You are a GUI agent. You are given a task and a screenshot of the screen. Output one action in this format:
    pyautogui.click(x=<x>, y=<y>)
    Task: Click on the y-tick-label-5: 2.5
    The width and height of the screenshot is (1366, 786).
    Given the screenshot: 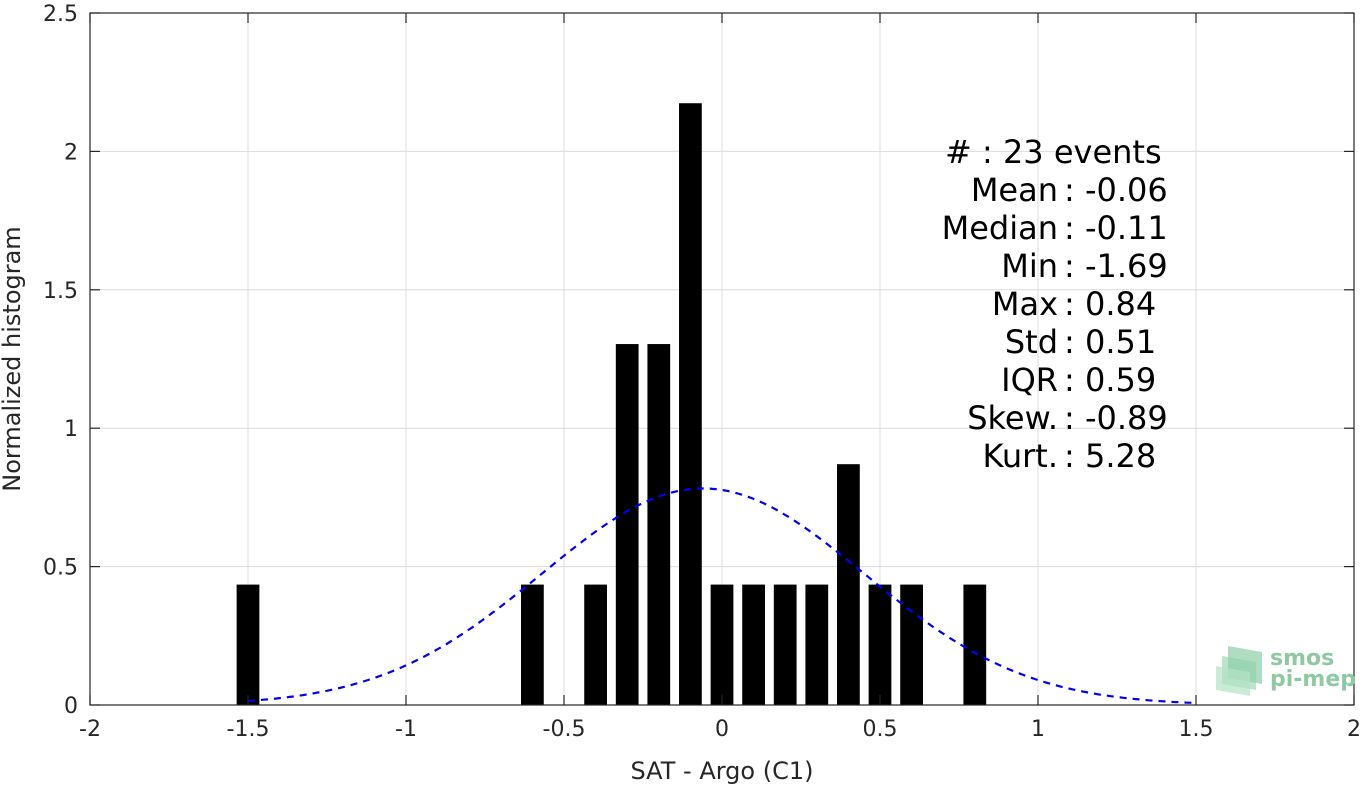 What is the action you would take?
    pyautogui.click(x=60, y=14)
    